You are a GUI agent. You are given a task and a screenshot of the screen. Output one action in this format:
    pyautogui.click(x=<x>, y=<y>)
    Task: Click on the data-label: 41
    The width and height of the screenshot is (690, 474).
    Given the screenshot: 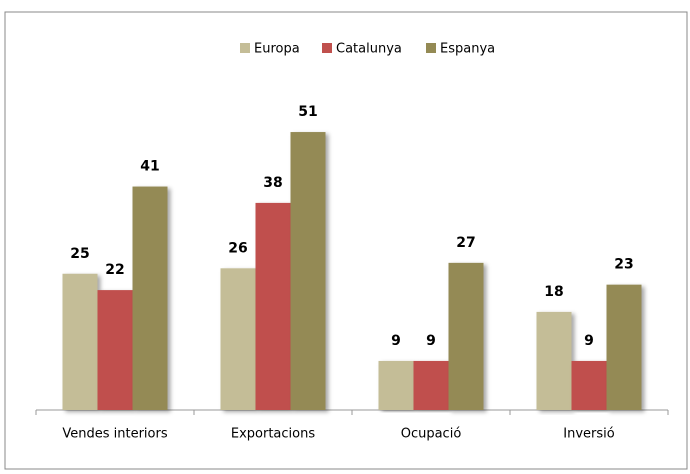 What is the action you would take?
    pyautogui.click(x=149, y=167)
    